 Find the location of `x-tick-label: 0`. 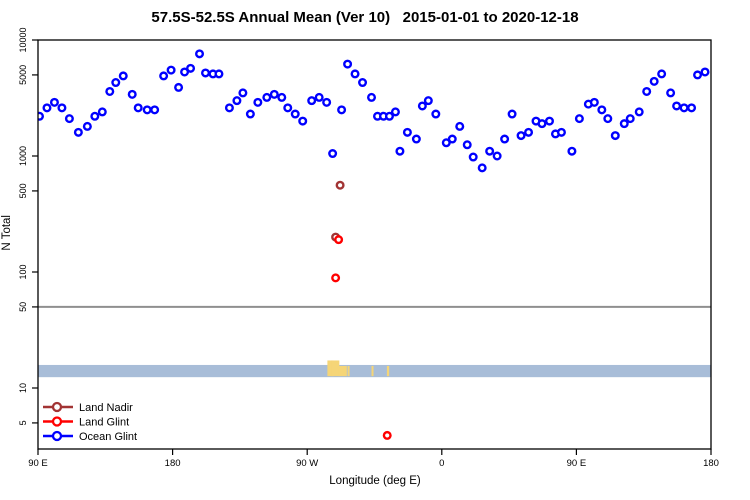

x-tick-label: 0 is located at coordinates (441, 463).